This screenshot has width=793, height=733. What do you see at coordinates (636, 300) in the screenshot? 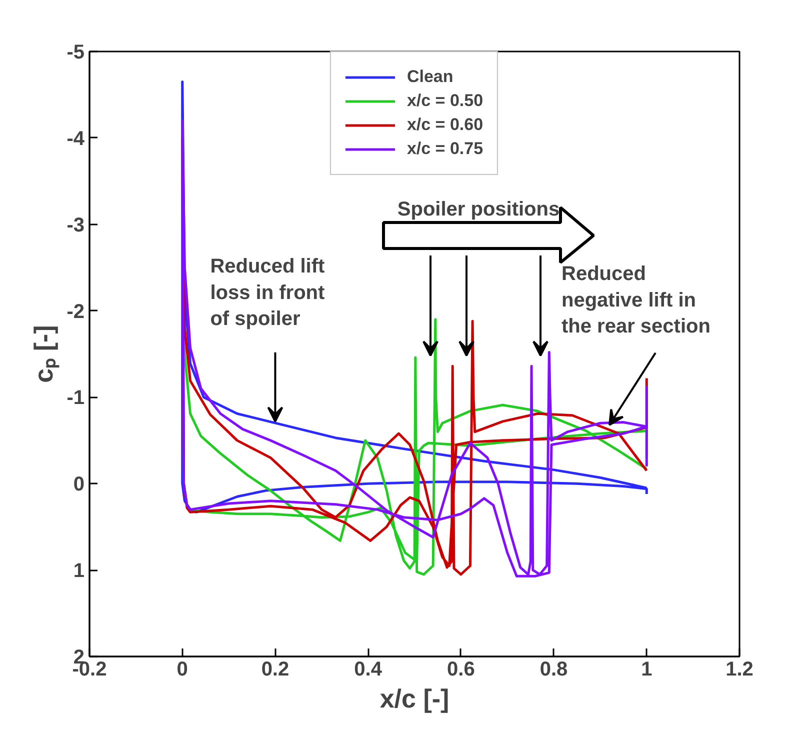
I see `annotation: Reduced negative lift in the rear section` at bounding box center [636, 300].